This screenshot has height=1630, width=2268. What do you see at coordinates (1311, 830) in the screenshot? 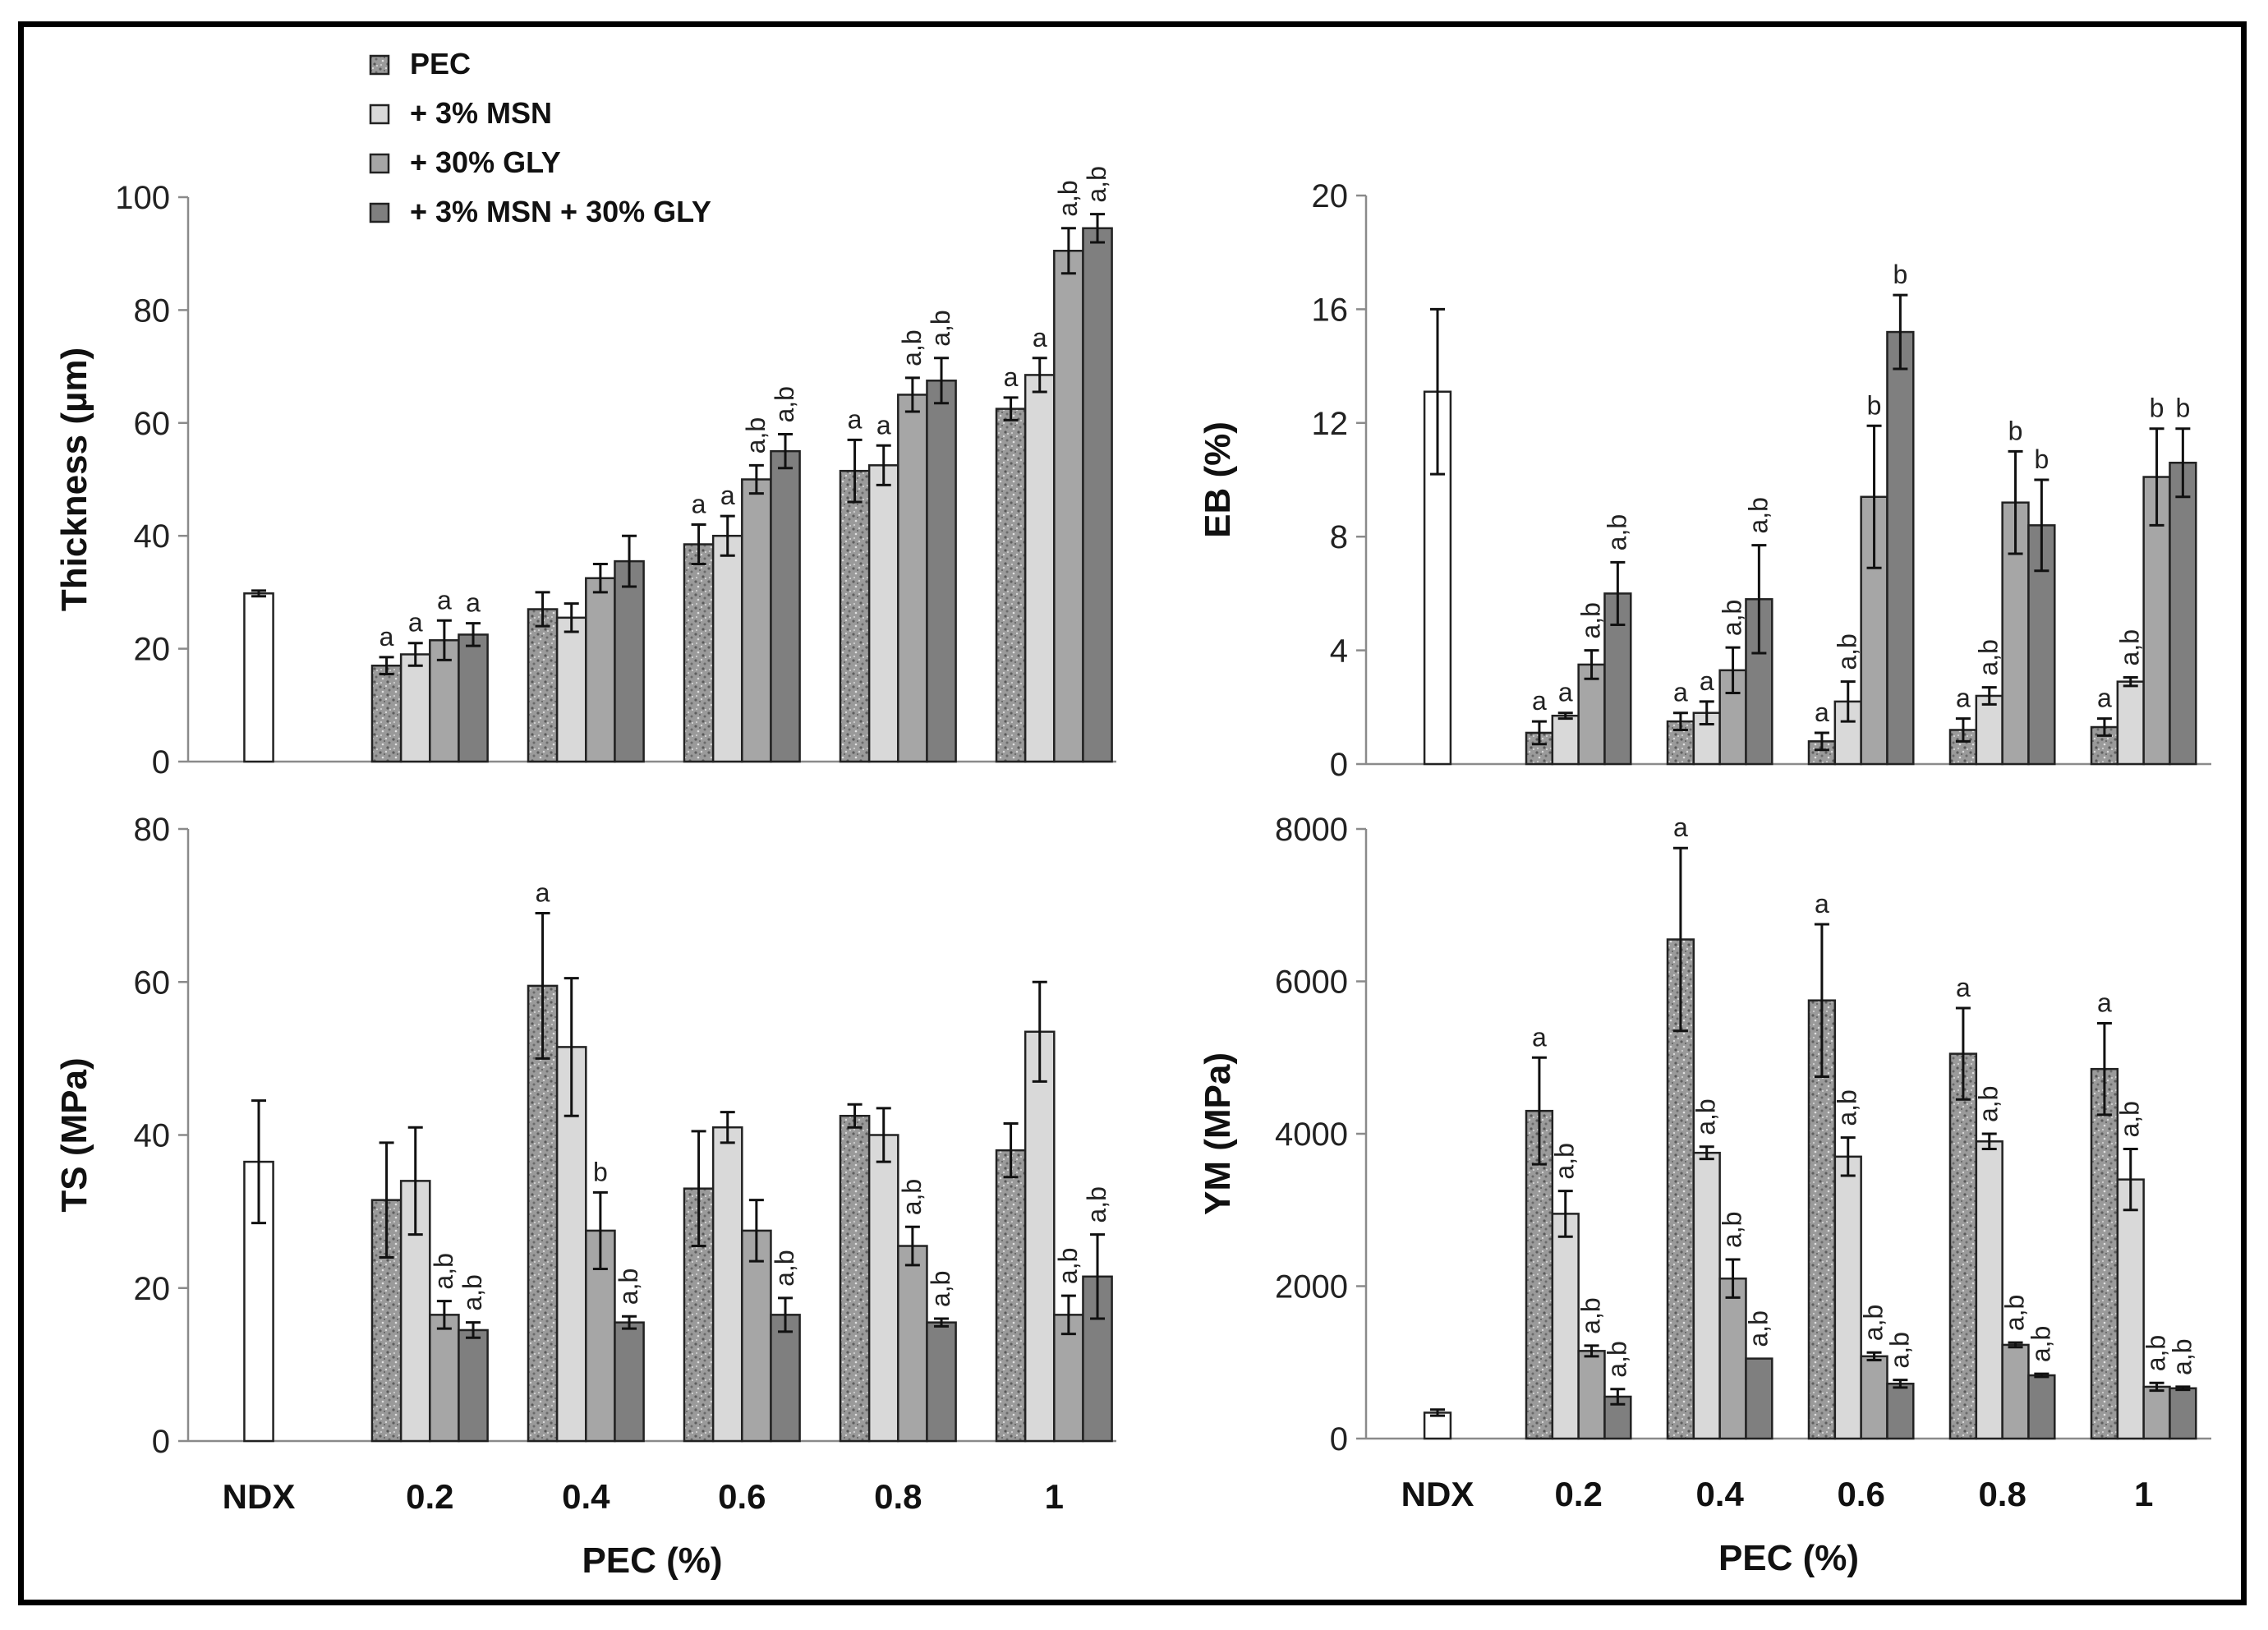
I see `y-tick-label: 8000` at bounding box center [1311, 830].